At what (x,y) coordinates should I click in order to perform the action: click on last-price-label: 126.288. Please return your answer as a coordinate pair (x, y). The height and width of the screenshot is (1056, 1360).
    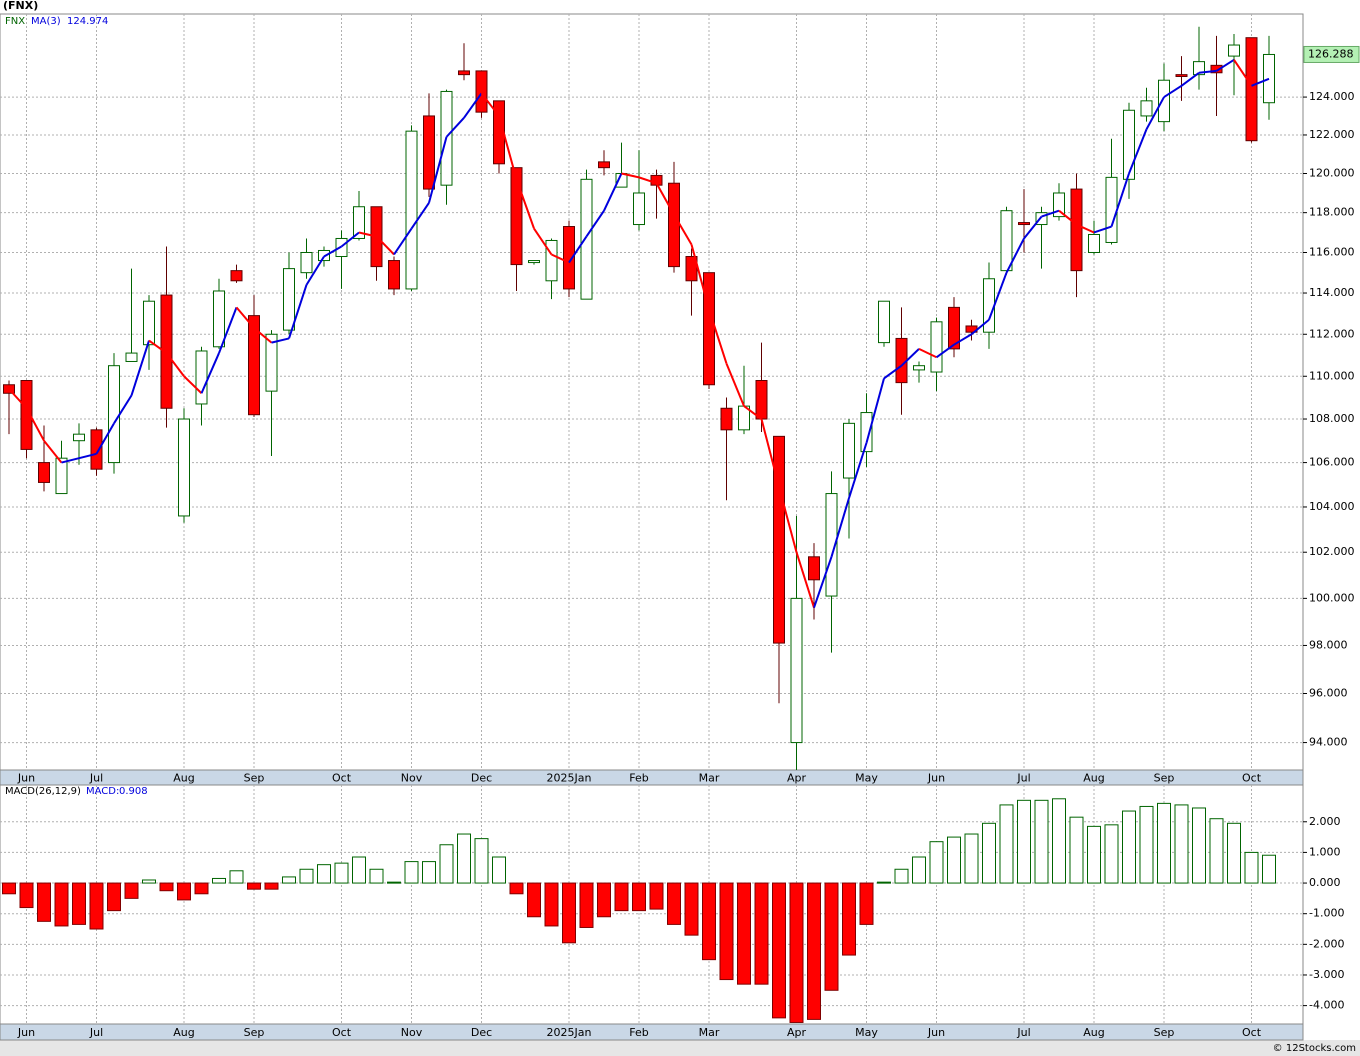
    Looking at the image, I should click on (1331, 53).